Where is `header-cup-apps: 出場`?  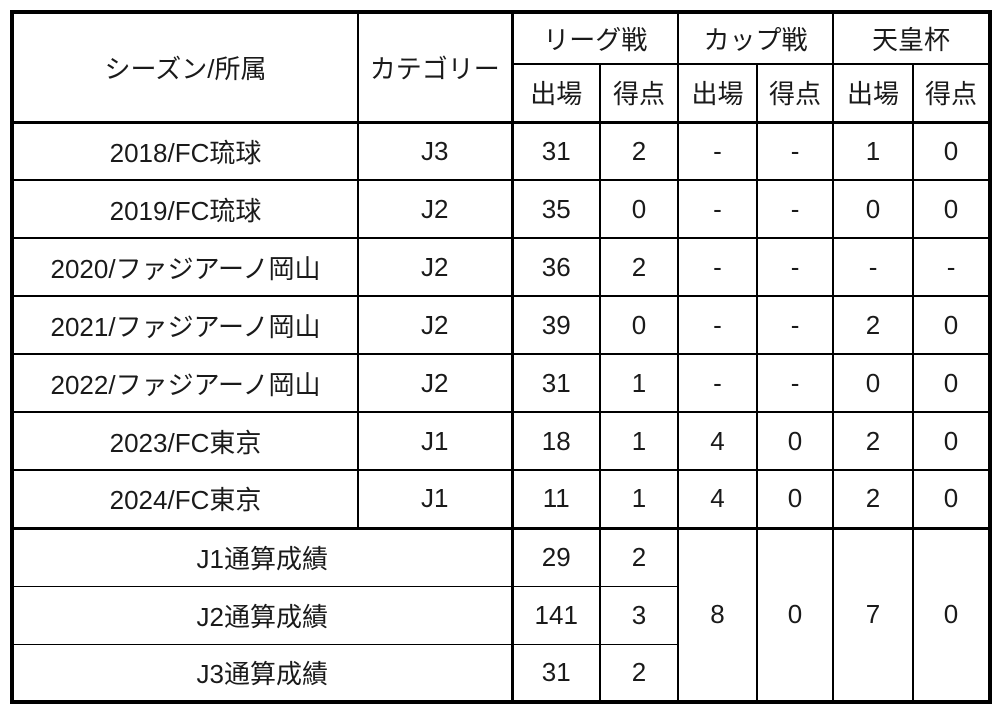
header-cup-apps: 出場 is located at coordinates (718, 93).